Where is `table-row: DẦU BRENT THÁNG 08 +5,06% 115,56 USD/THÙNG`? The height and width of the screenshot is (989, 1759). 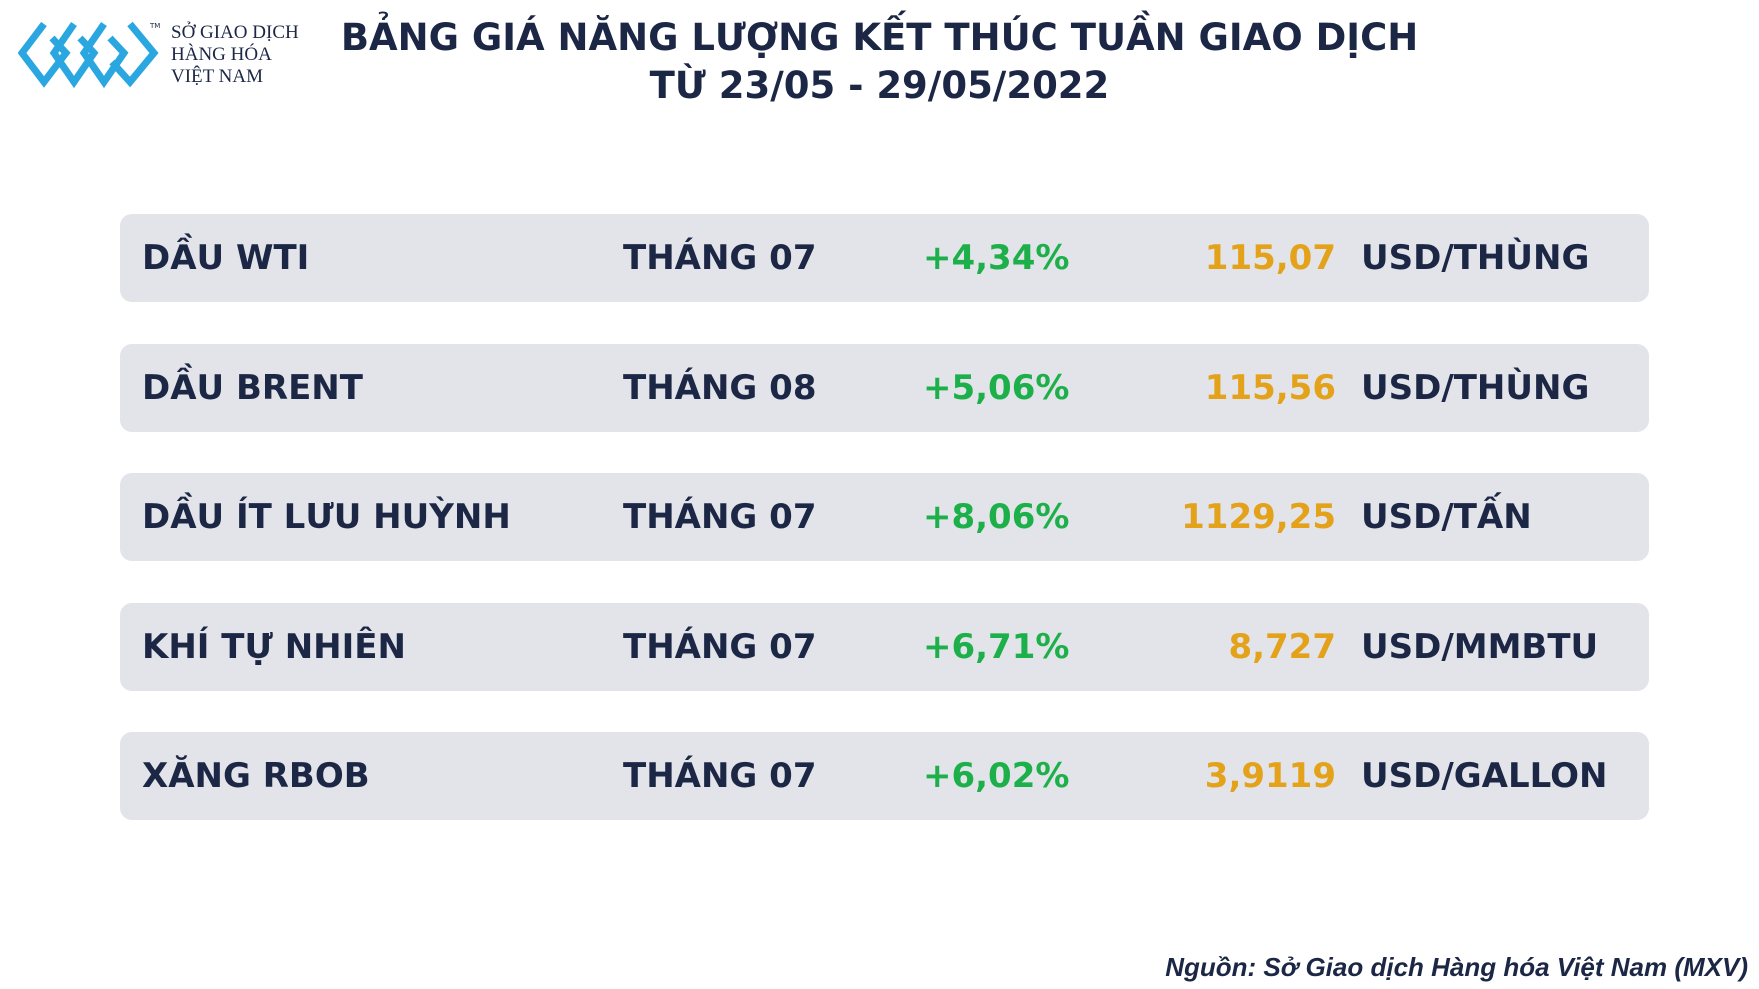 table-row: DẦU BRENT THÁNG 08 +5,06% 115,56 USD/THÙNG is located at coordinates (884, 387).